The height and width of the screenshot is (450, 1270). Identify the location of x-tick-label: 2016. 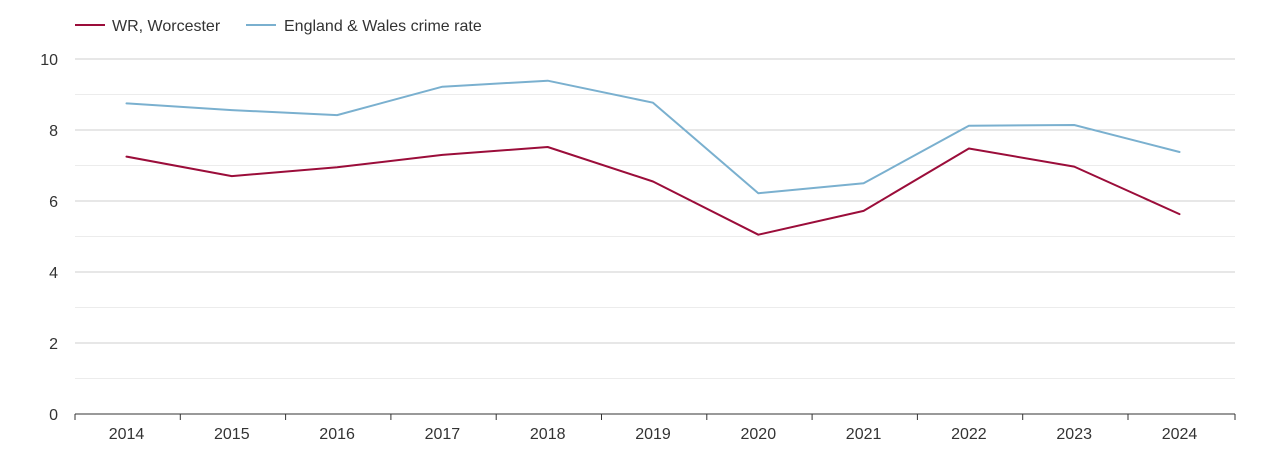
(337, 434).